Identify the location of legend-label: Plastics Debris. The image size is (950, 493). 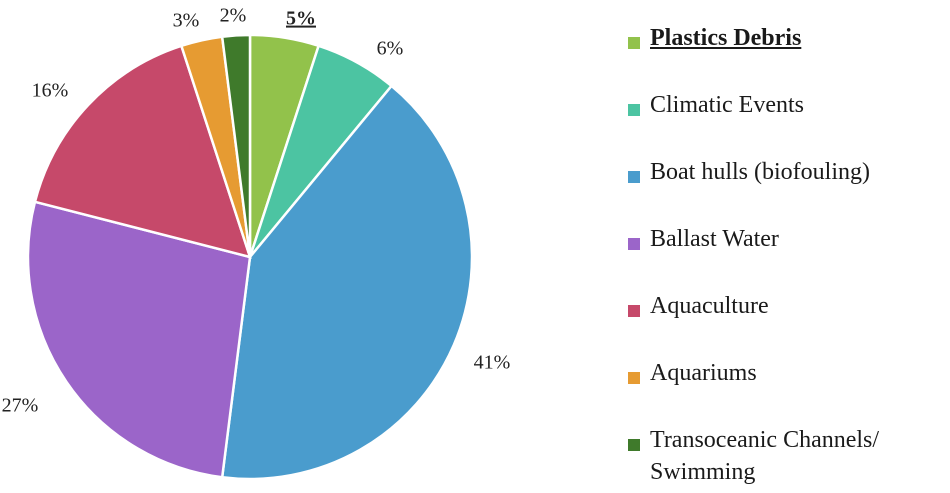
(726, 38).